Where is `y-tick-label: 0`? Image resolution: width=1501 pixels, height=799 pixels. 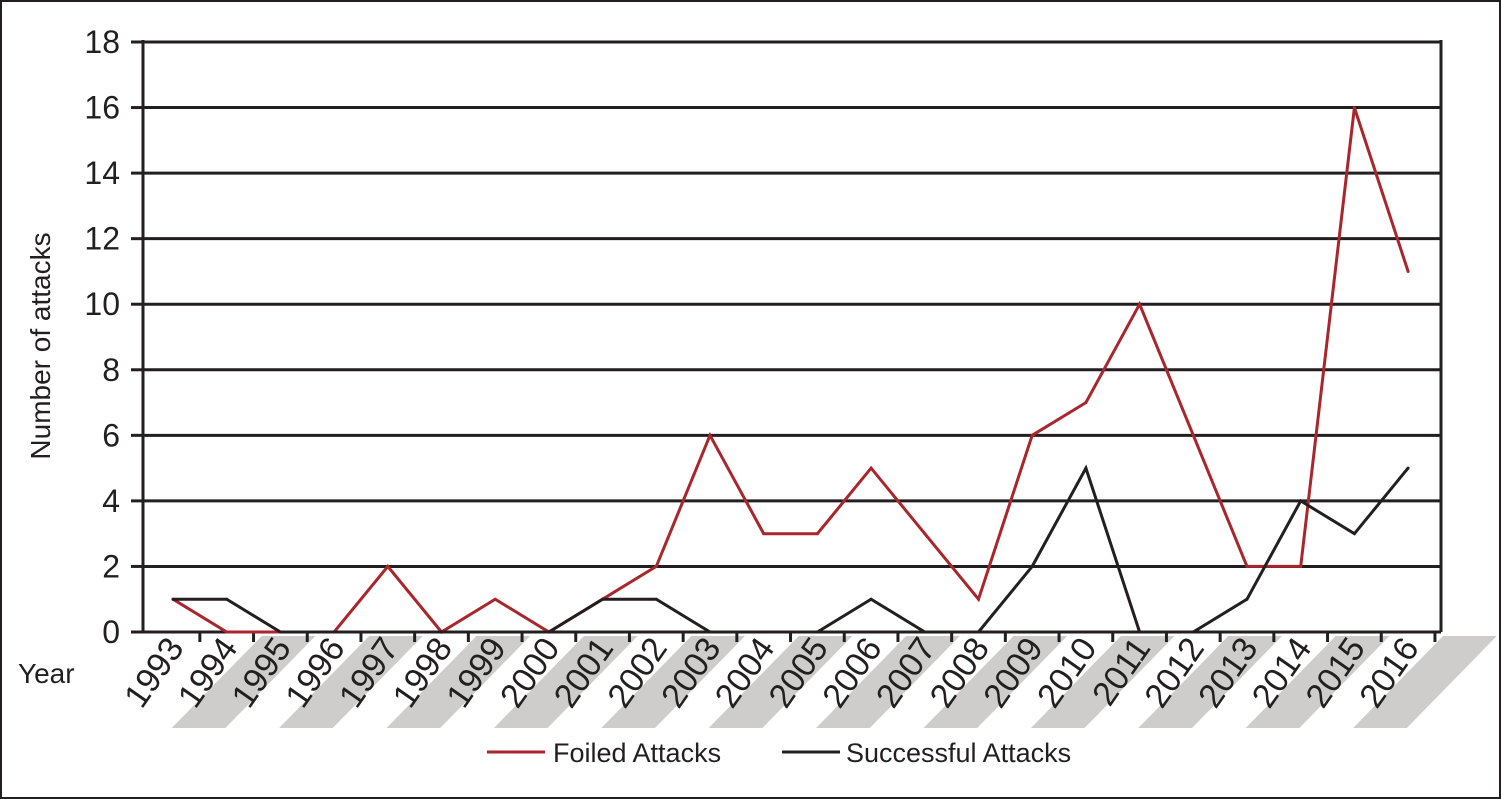
y-tick-label: 0 is located at coordinates (111, 632).